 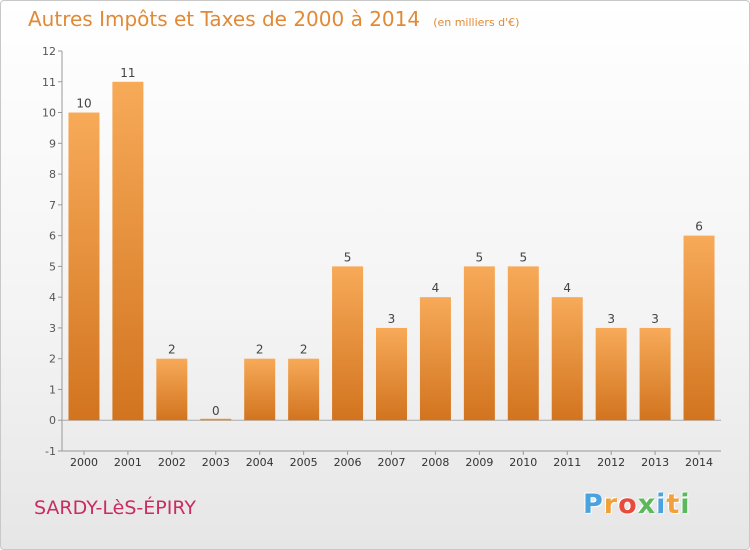 What do you see at coordinates (52, 328) in the screenshot?
I see `y-tick-label: 3` at bounding box center [52, 328].